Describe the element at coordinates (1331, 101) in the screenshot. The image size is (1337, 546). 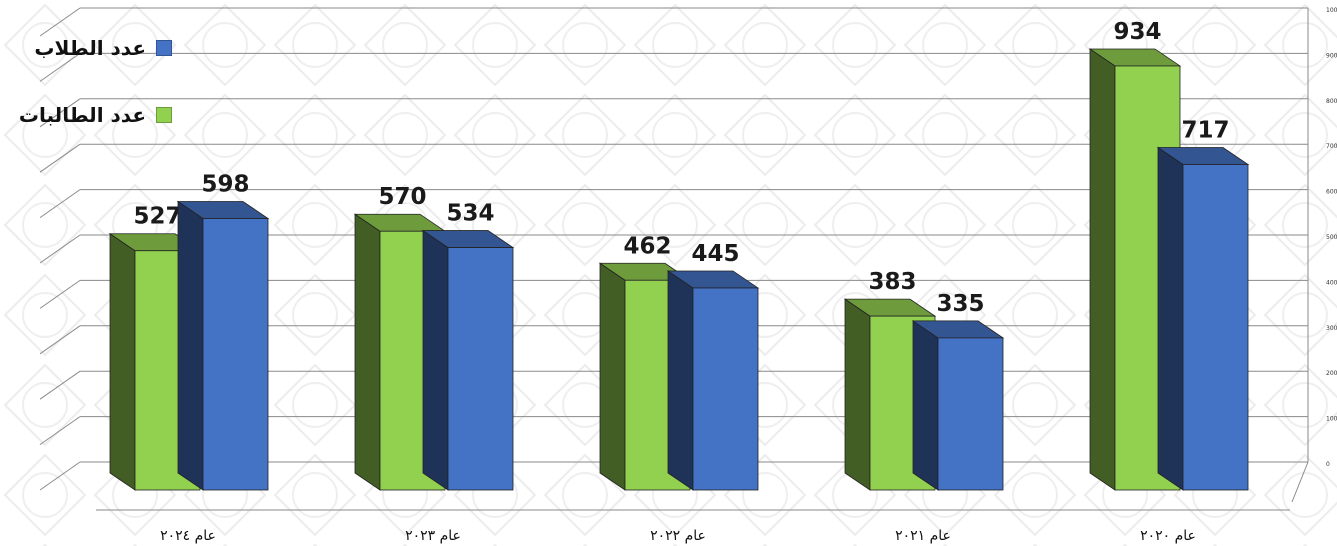
I see `y-tick-label: 800` at that location.